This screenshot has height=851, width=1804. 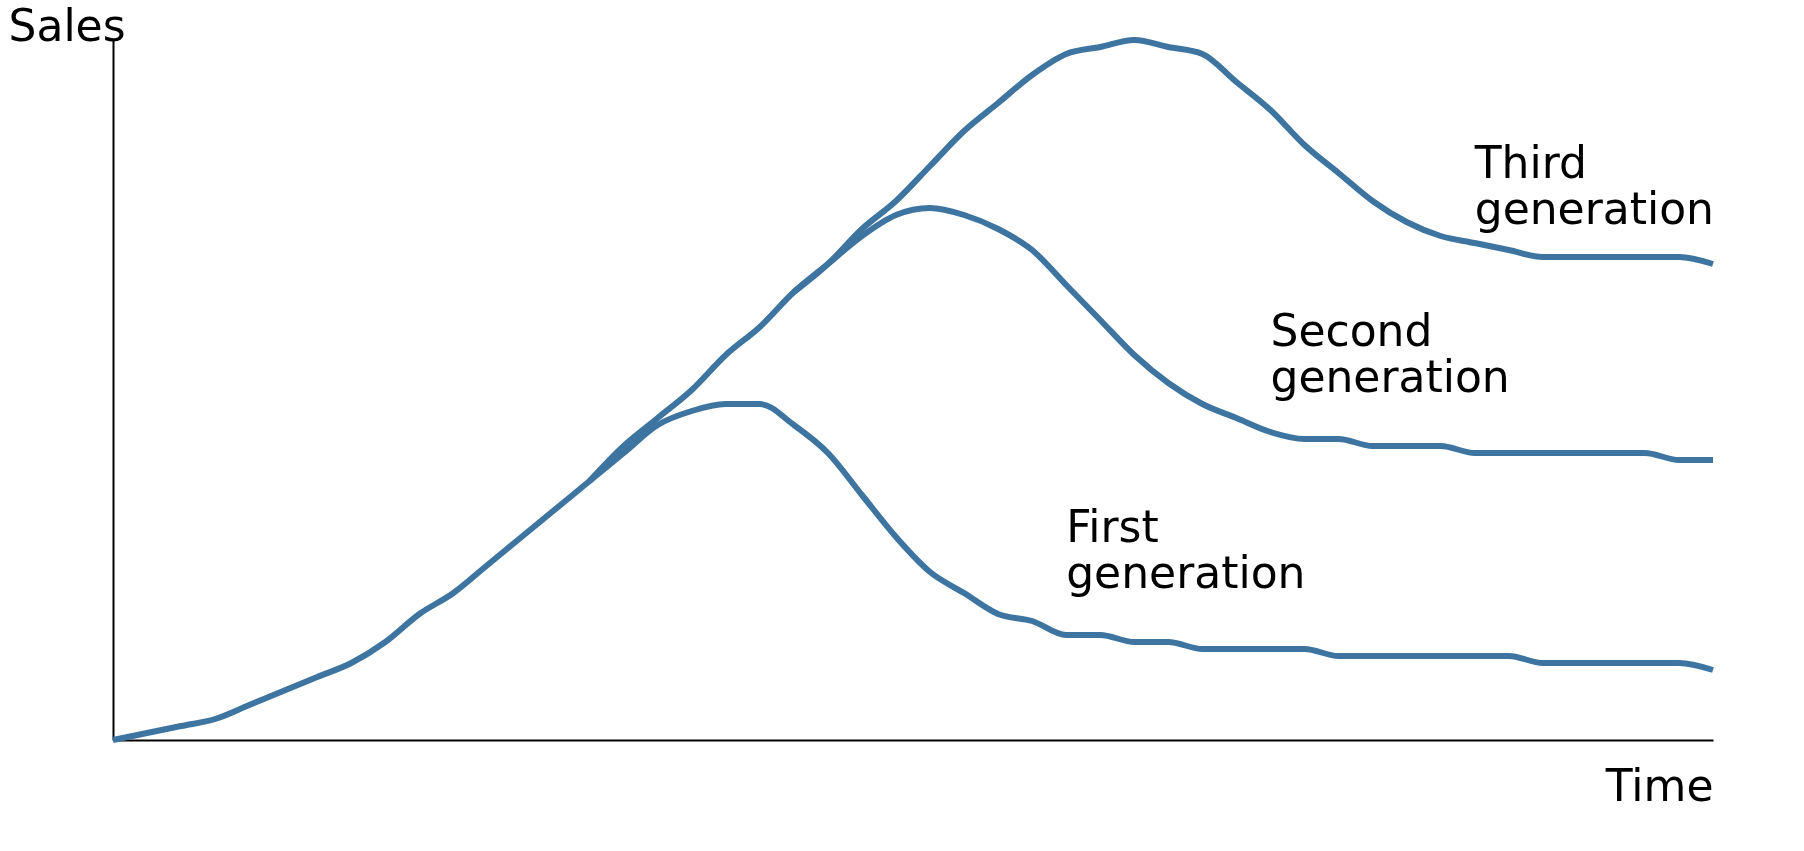 What do you see at coordinates (67, 25) in the screenshot?
I see `y-axis-title: Sales` at bounding box center [67, 25].